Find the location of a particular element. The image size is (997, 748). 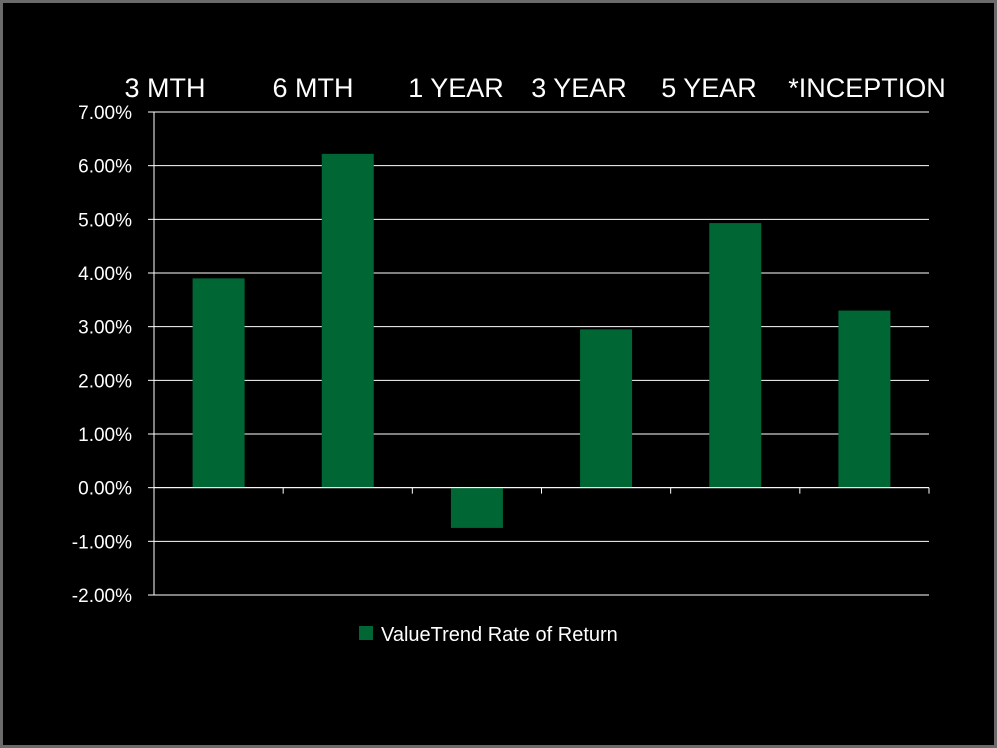

y-tick-label: 1.00% is located at coordinates (105, 435).